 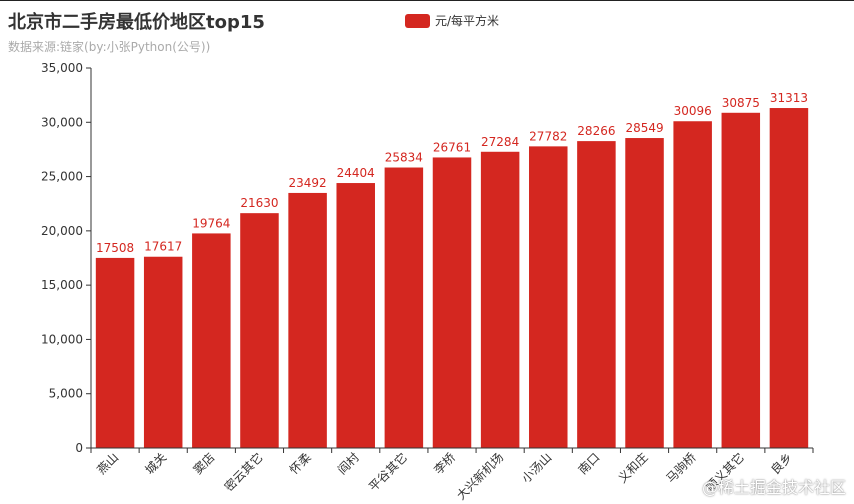 I want to click on data-label: 27284, so click(x=500, y=142).